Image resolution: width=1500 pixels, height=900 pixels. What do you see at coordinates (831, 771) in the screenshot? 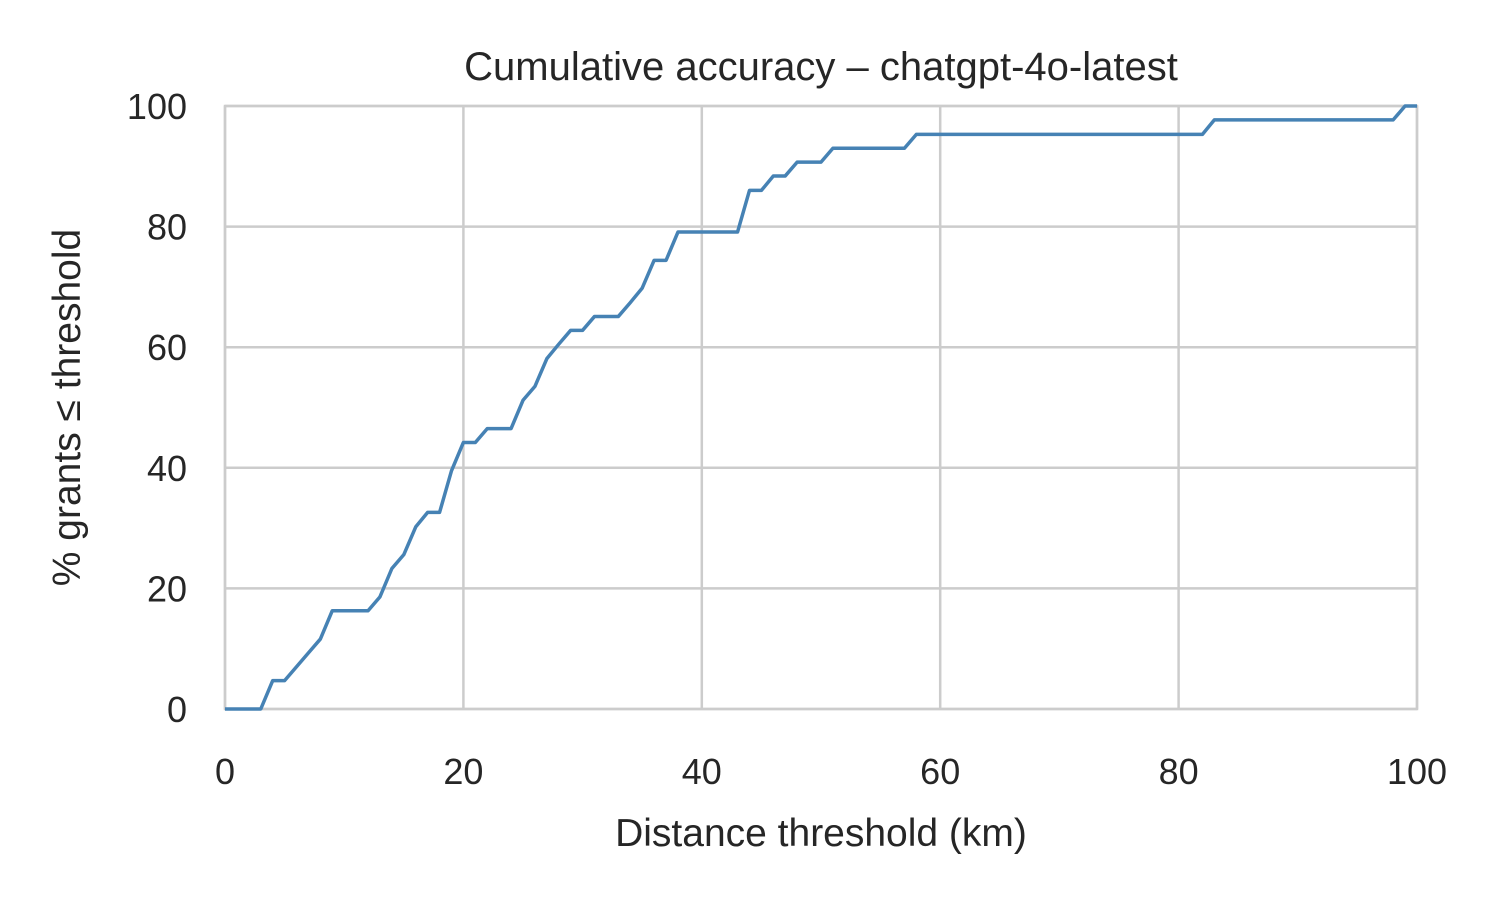
I see `x-tick-labels: 0 20 40 60 80 100` at bounding box center [831, 771].